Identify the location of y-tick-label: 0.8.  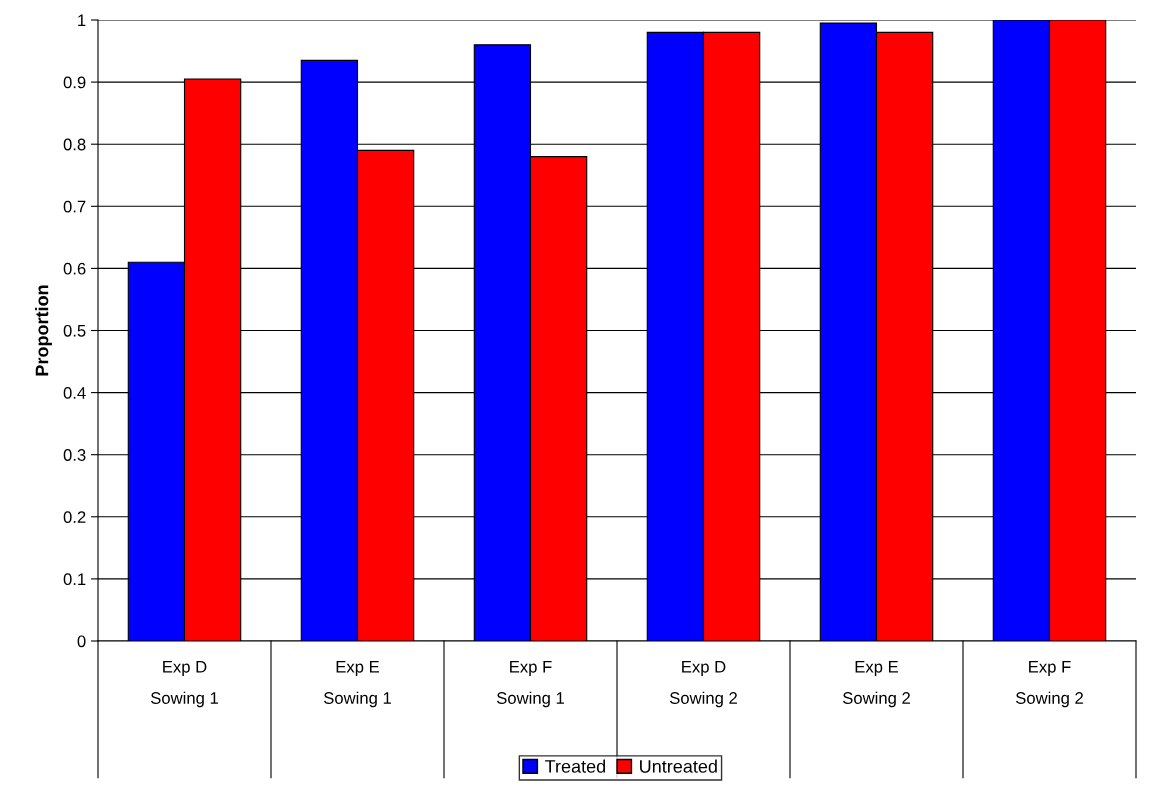
(74, 144).